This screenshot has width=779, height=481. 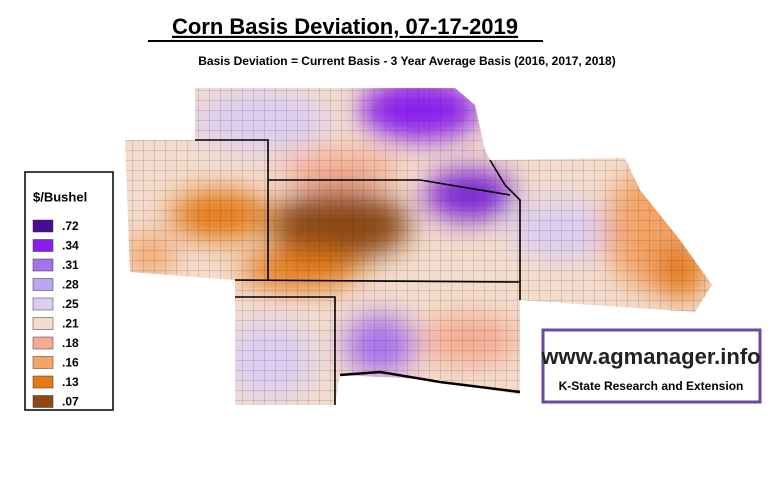 I want to click on legend-label: .13, so click(x=70, y=382).